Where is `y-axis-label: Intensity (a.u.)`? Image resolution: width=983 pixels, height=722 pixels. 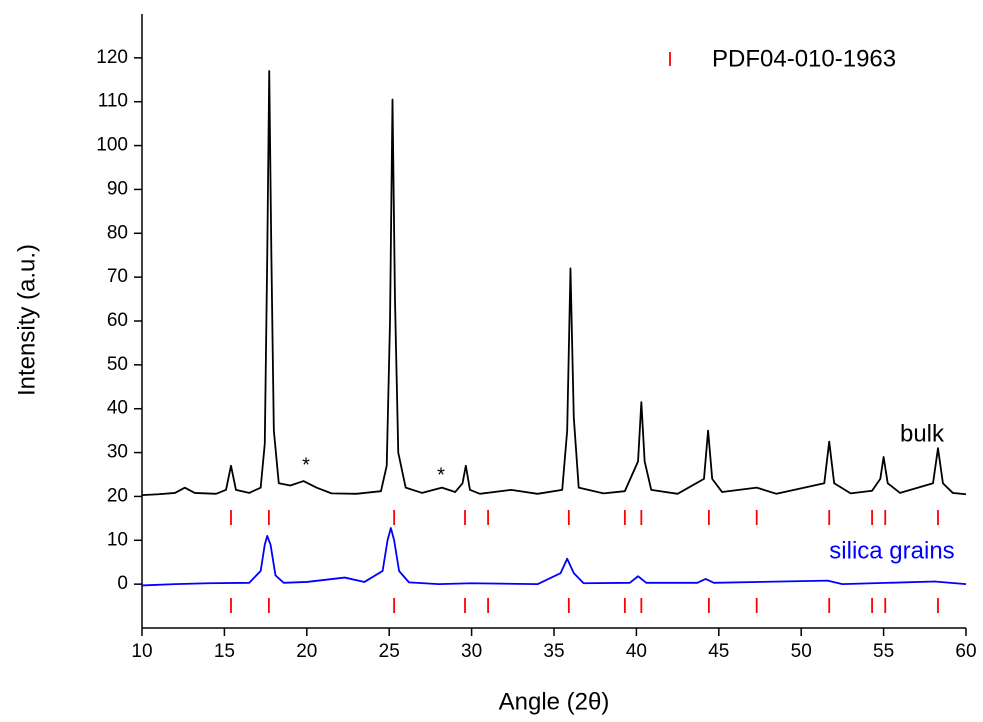
y-axis-label: Intensity (a.u.) is located at coordinates (26, 320).